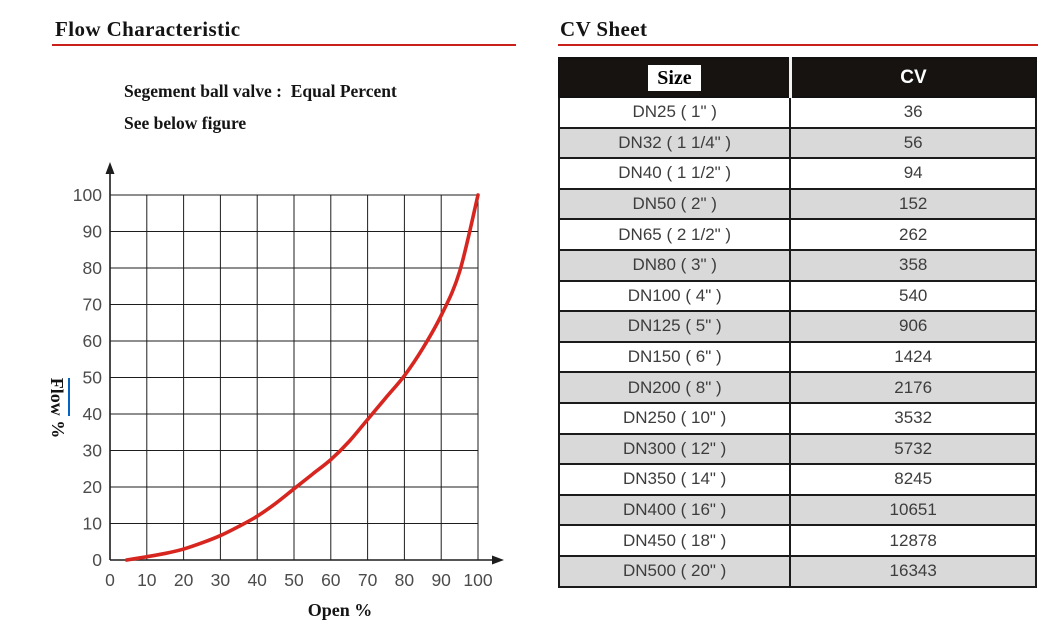  I want to click on size-cell: DN100 ( 4" ), so click(674, 296).